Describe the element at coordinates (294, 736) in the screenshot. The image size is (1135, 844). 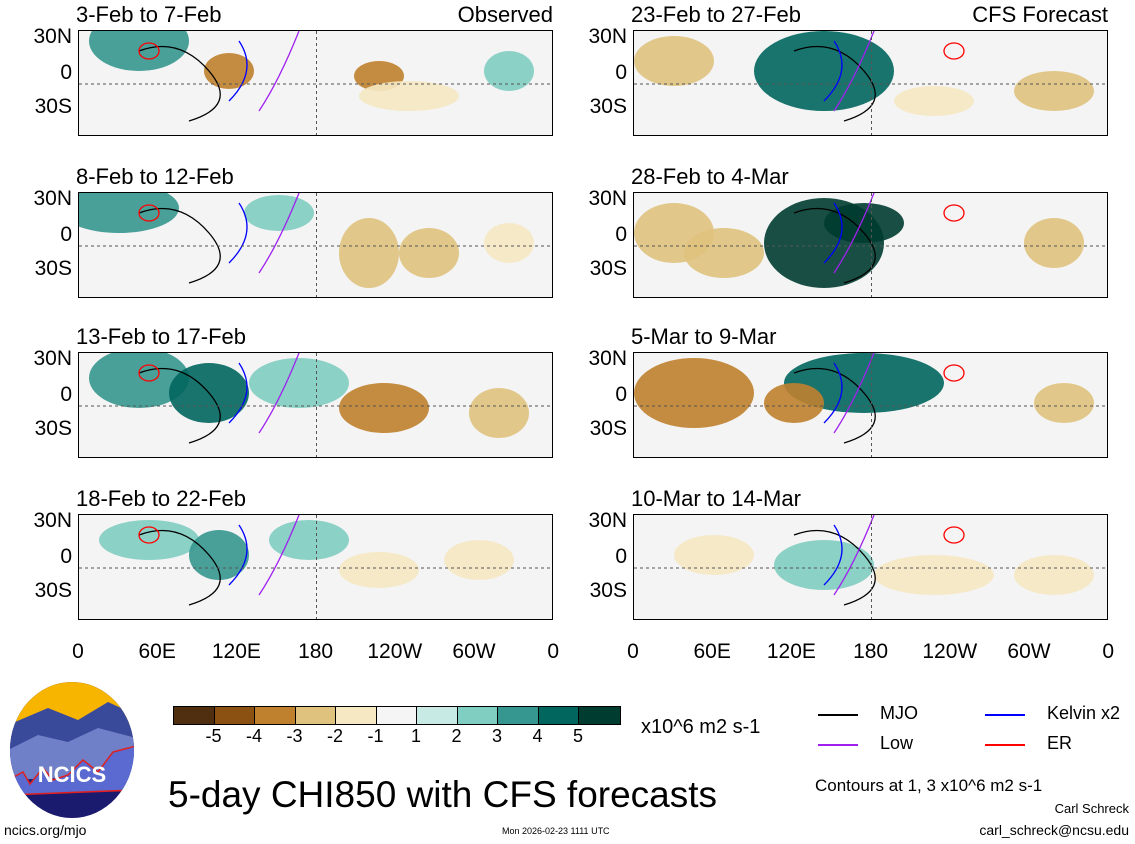
I see `colorbar-label: -3` at that location.